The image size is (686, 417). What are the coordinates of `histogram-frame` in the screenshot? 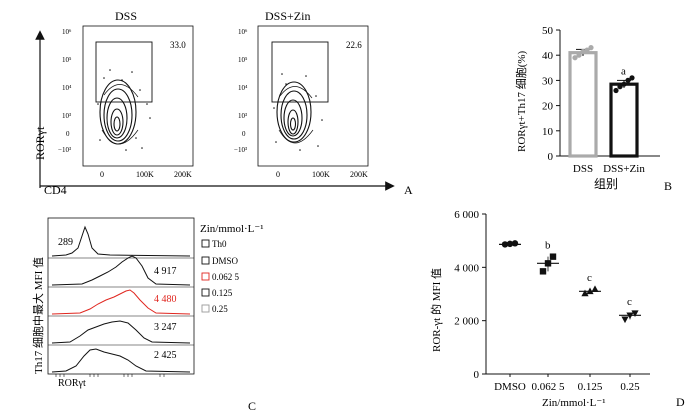 It's located at (121, 296).